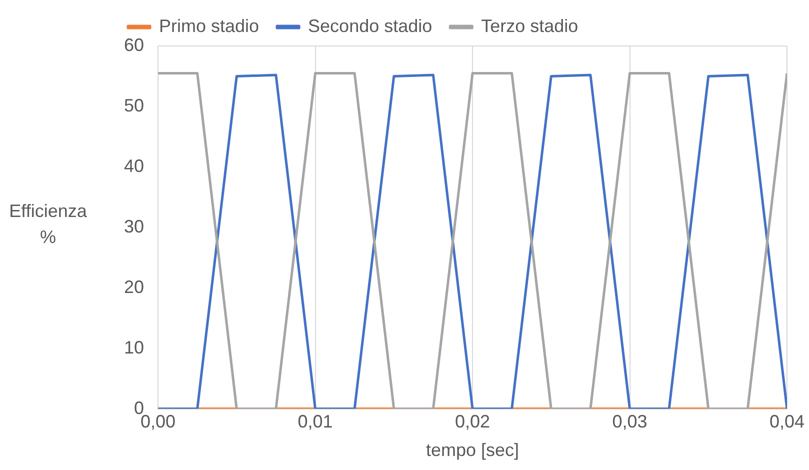  Describe the element at coordinates (529, 26) in the screenshot. I see `legend-label: Terzo stadio` at that location.